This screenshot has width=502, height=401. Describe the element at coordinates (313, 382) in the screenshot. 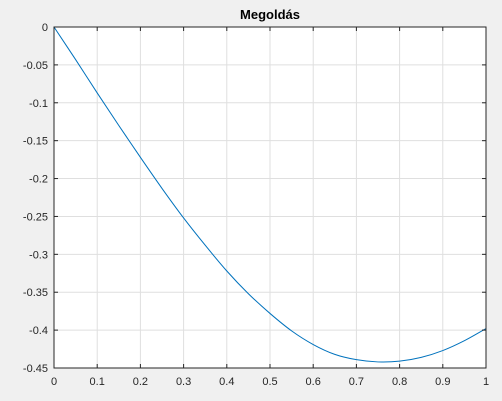

I see `x-tick-label: 0.6` at that location.